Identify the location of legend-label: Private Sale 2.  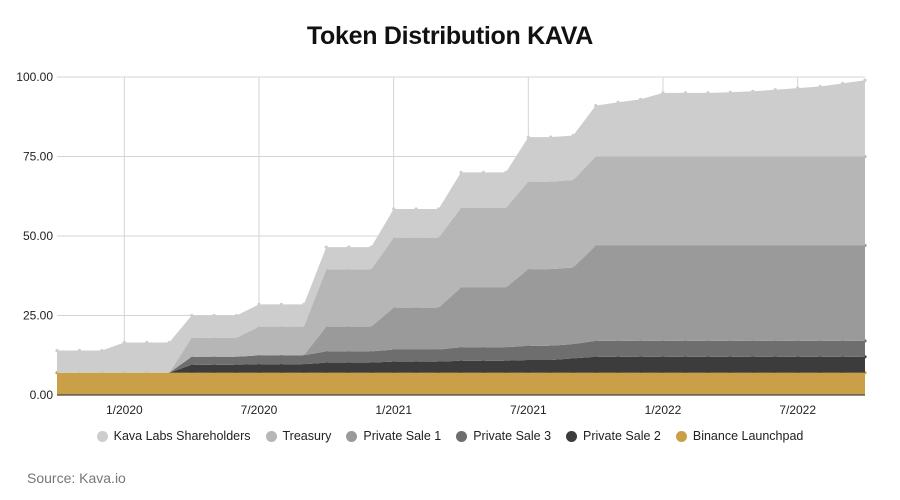
(622, 436).